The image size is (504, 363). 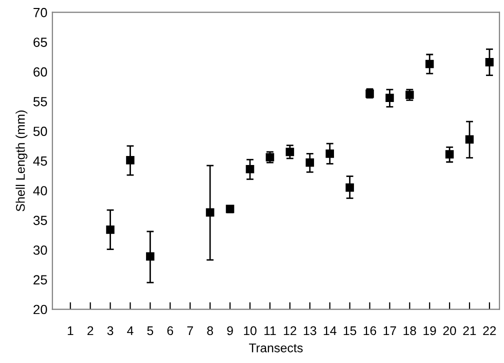 I want to click on y-tick-label: 20, so click(x=41, y=309).